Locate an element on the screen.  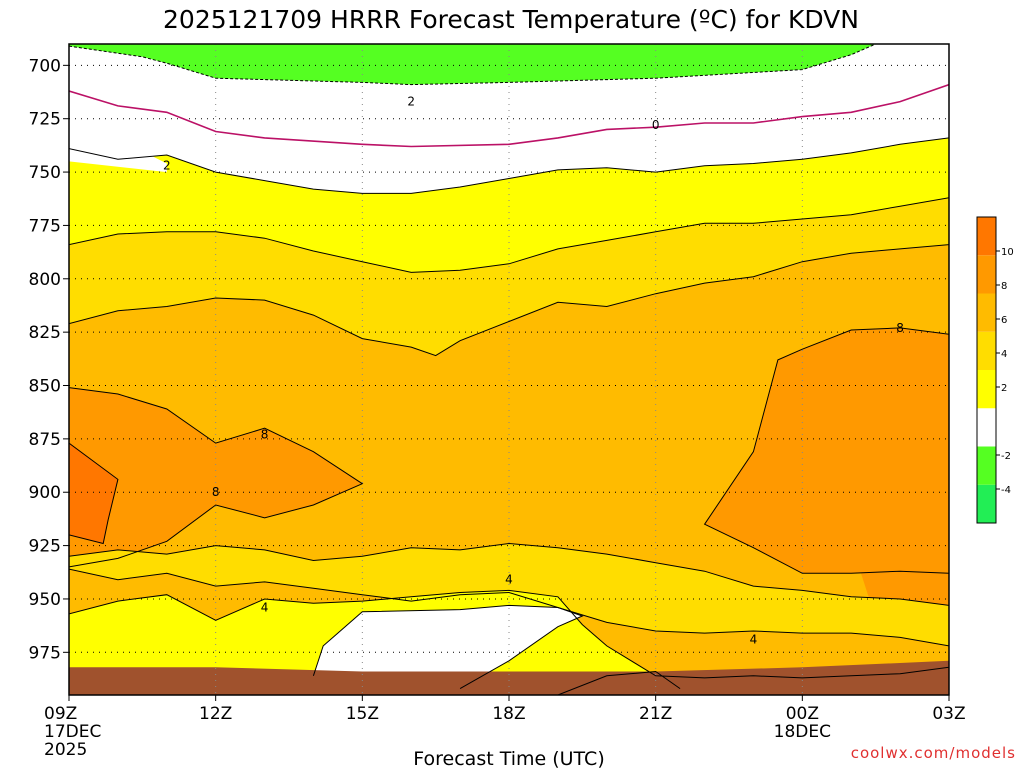
colorbar-frame is located at coordinates (986, 370).